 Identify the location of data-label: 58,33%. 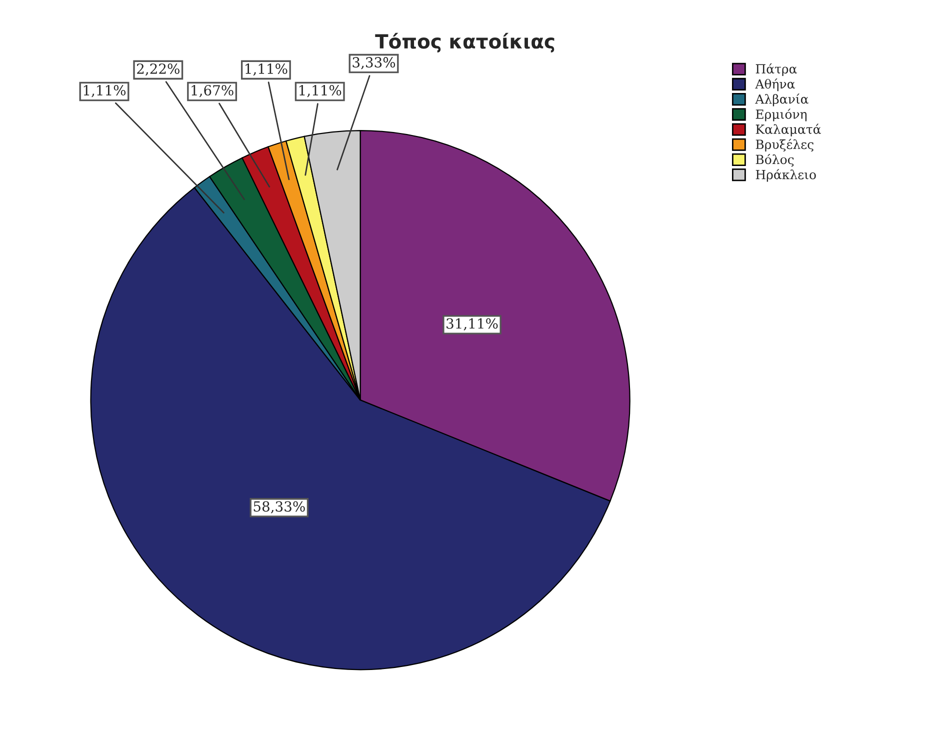
(279, 507).